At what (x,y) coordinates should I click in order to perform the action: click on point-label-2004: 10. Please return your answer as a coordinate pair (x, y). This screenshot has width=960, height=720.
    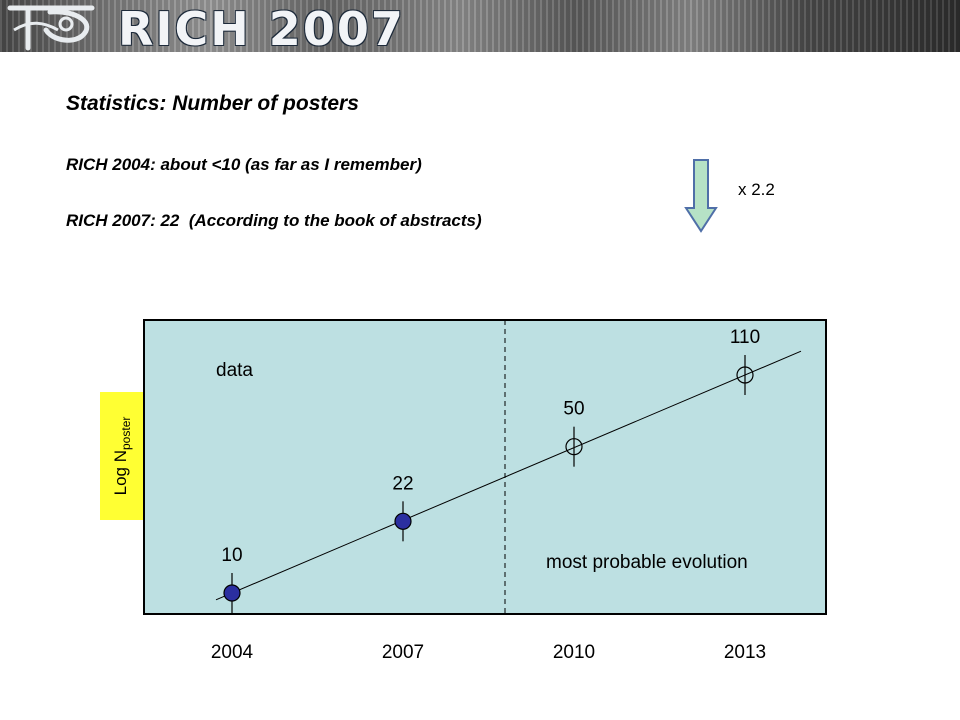
    Looking at the image, I should click on (231, 555).